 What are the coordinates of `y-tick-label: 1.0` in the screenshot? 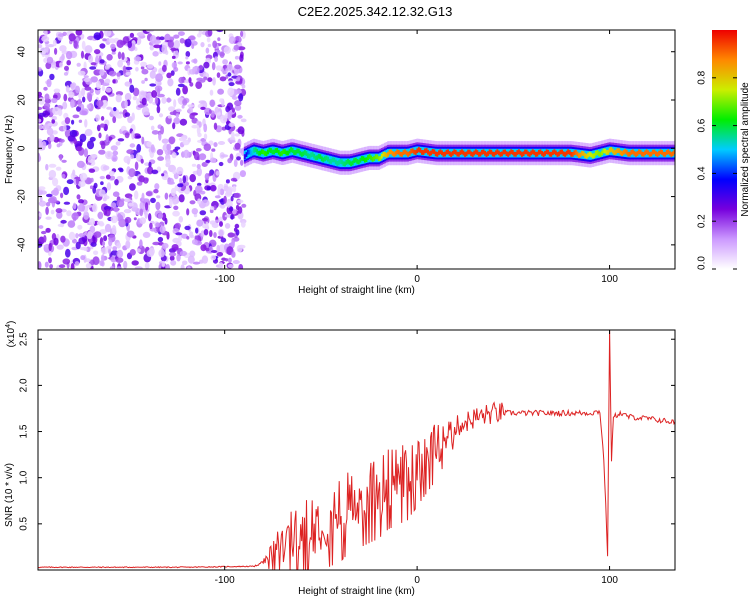 It's located at (24, 477).